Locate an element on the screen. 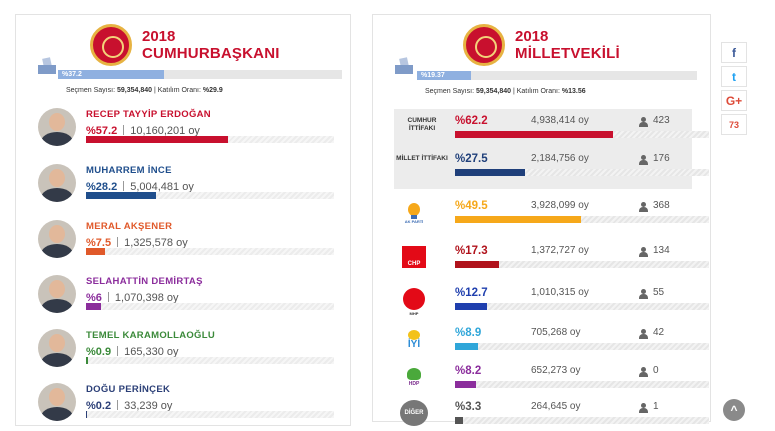  party-logo: AK PARTİ is located at coordinates (414, 212).